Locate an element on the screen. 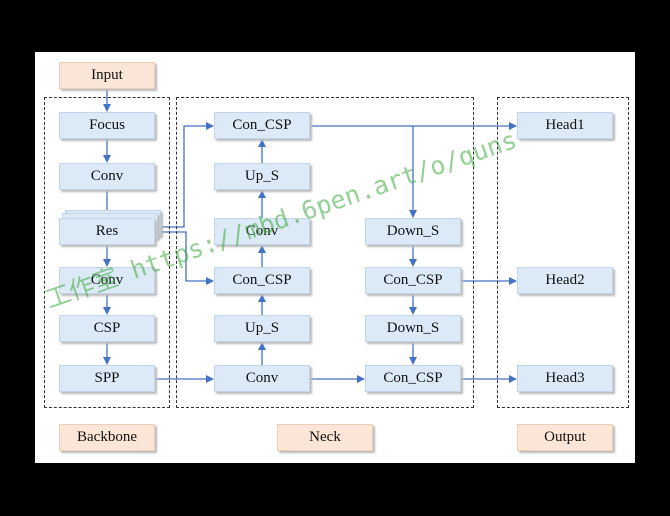 The width and height of the screenshot is (670, 516). neck-label: Neck is located at coordinates (325, 437).